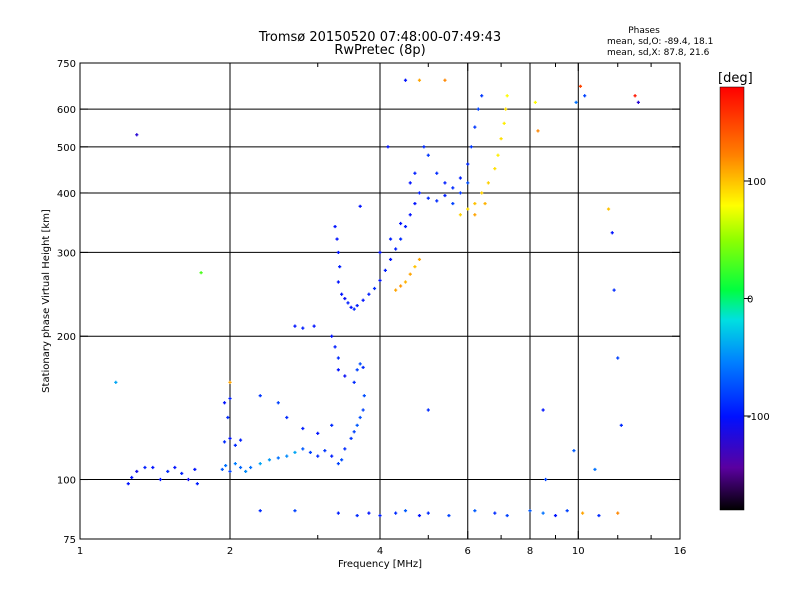 This screenshot has height=600, width=800. I want to click on colorbar-label: [deg], so click(735, 78).